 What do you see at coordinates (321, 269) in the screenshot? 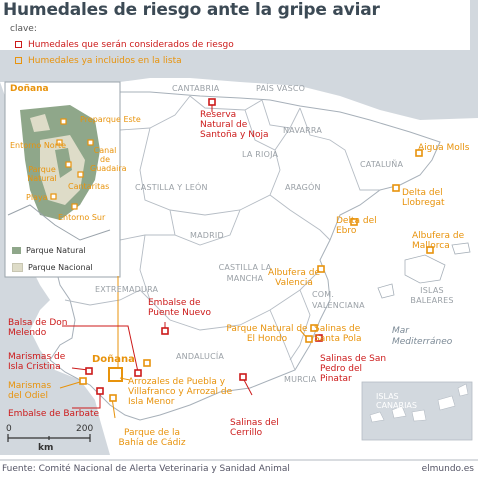
I see `marker-valencia` at bounding box center [321, 269].